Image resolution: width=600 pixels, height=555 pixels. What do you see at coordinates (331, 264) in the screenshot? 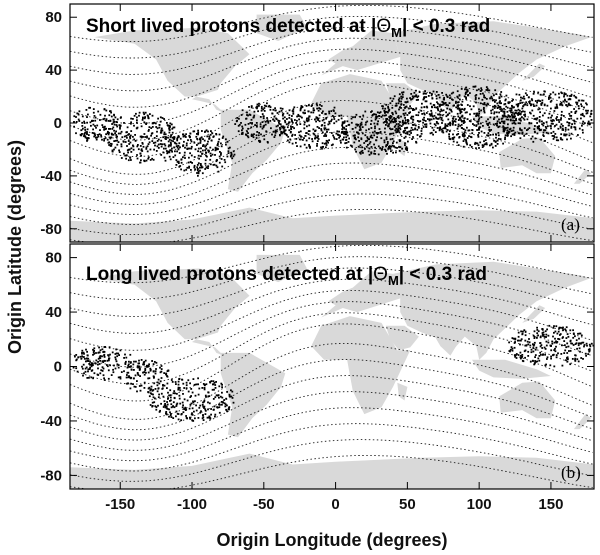
I see `field-contour` at bounding box center [331, 264].